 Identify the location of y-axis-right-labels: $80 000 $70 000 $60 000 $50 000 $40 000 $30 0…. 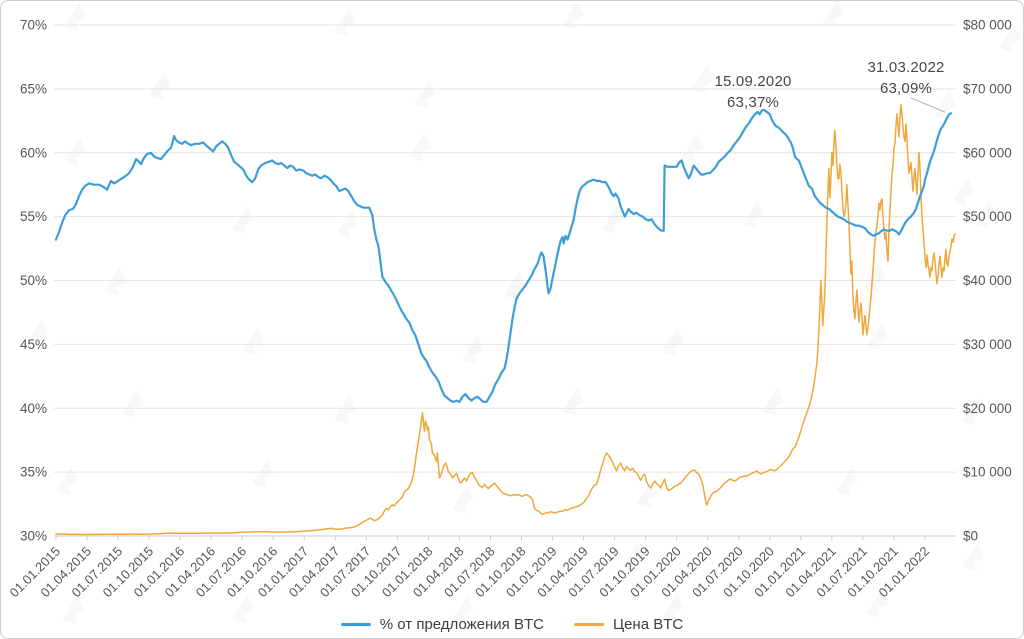
(987, 281).